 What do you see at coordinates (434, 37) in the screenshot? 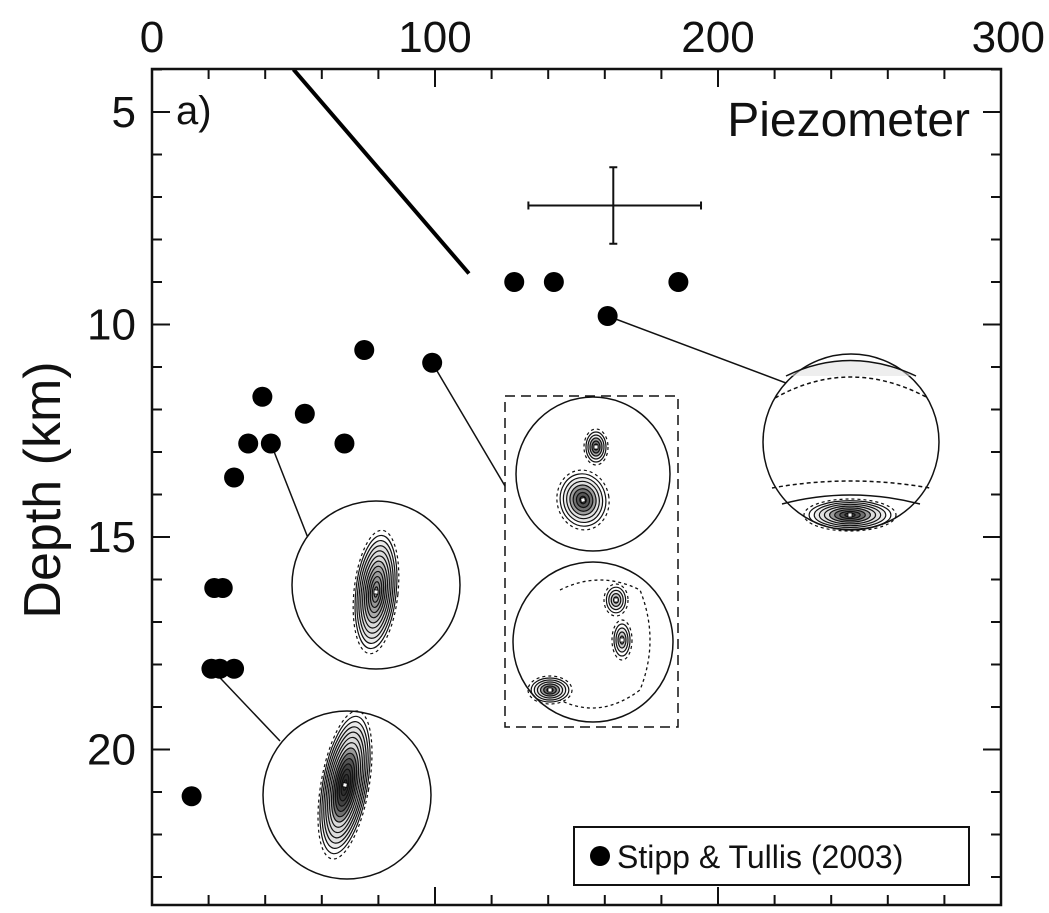
I see `x-tick-label: 100` at bounding box center [434, 37].